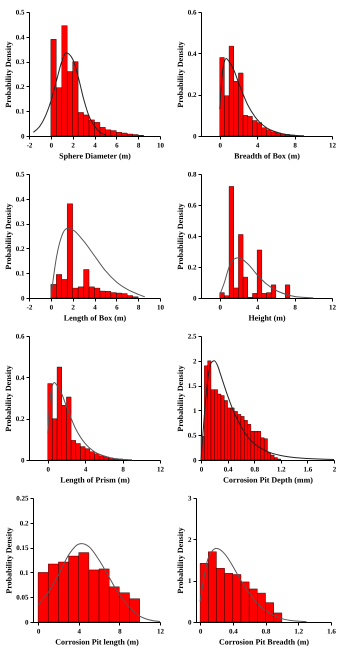 This screenshot has width=344, height=660. What do you see at coordinates (264, 642) in the screenshot?
I see `x-axis-title: Corrosion Pit Breadth (m)` at bounding box center [264, 642].